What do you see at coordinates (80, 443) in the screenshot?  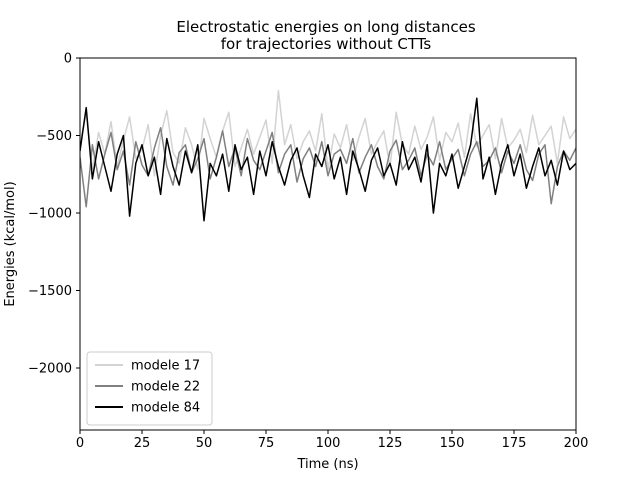 I see `x-tick-label: 0` at bounding box center [80, 443].